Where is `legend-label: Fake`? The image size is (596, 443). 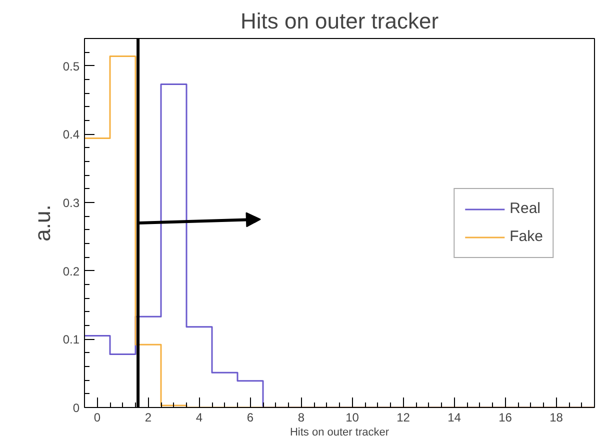
legend-label: Fake is located at coordinates (526, 236).